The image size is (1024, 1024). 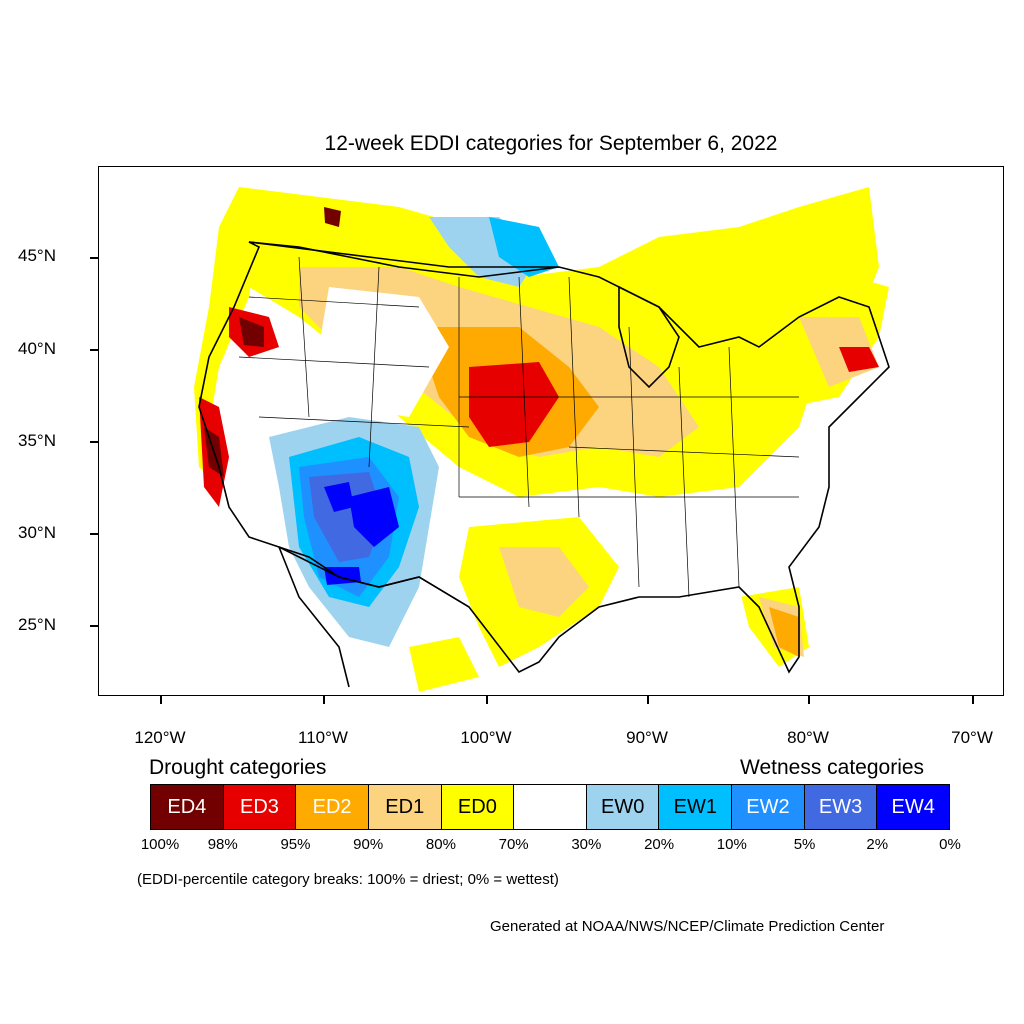 I want to click on legend-cell-ed2: ED2, so click(x=332, y=807).